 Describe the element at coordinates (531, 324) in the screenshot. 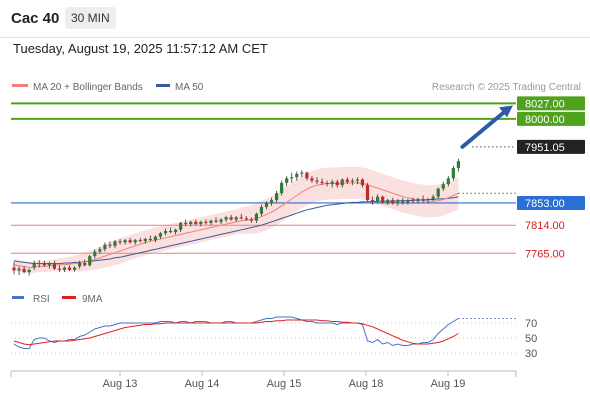

I see `rsi-tick-label: 70` at that location.